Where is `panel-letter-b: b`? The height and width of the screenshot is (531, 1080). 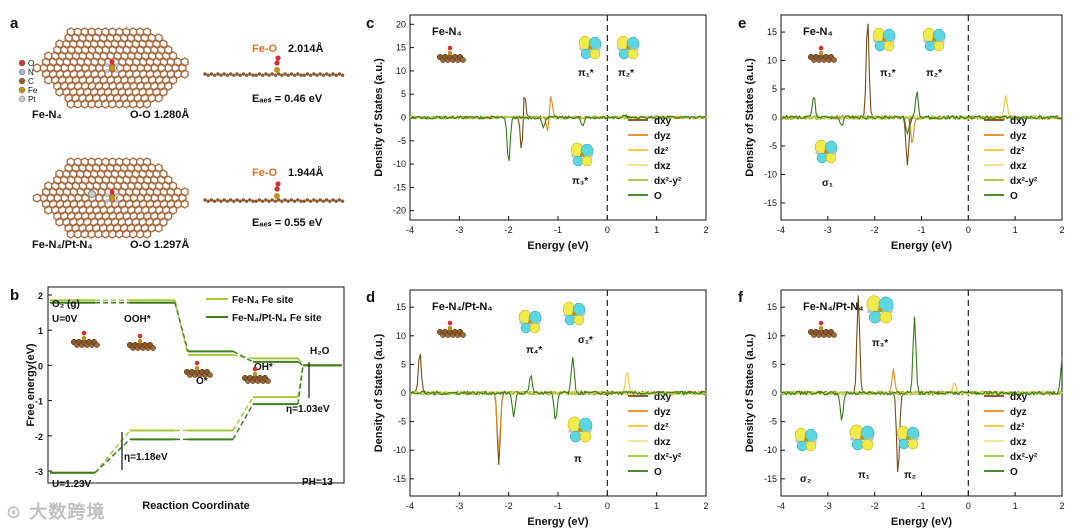 panel-letter-b: b is located at coordinates (14, 295).